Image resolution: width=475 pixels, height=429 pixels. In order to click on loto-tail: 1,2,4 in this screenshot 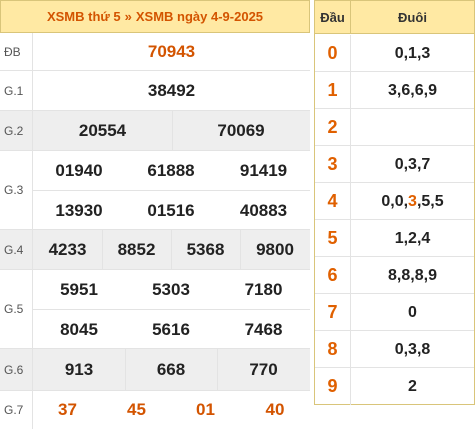, I will do `click(412, 238)`.